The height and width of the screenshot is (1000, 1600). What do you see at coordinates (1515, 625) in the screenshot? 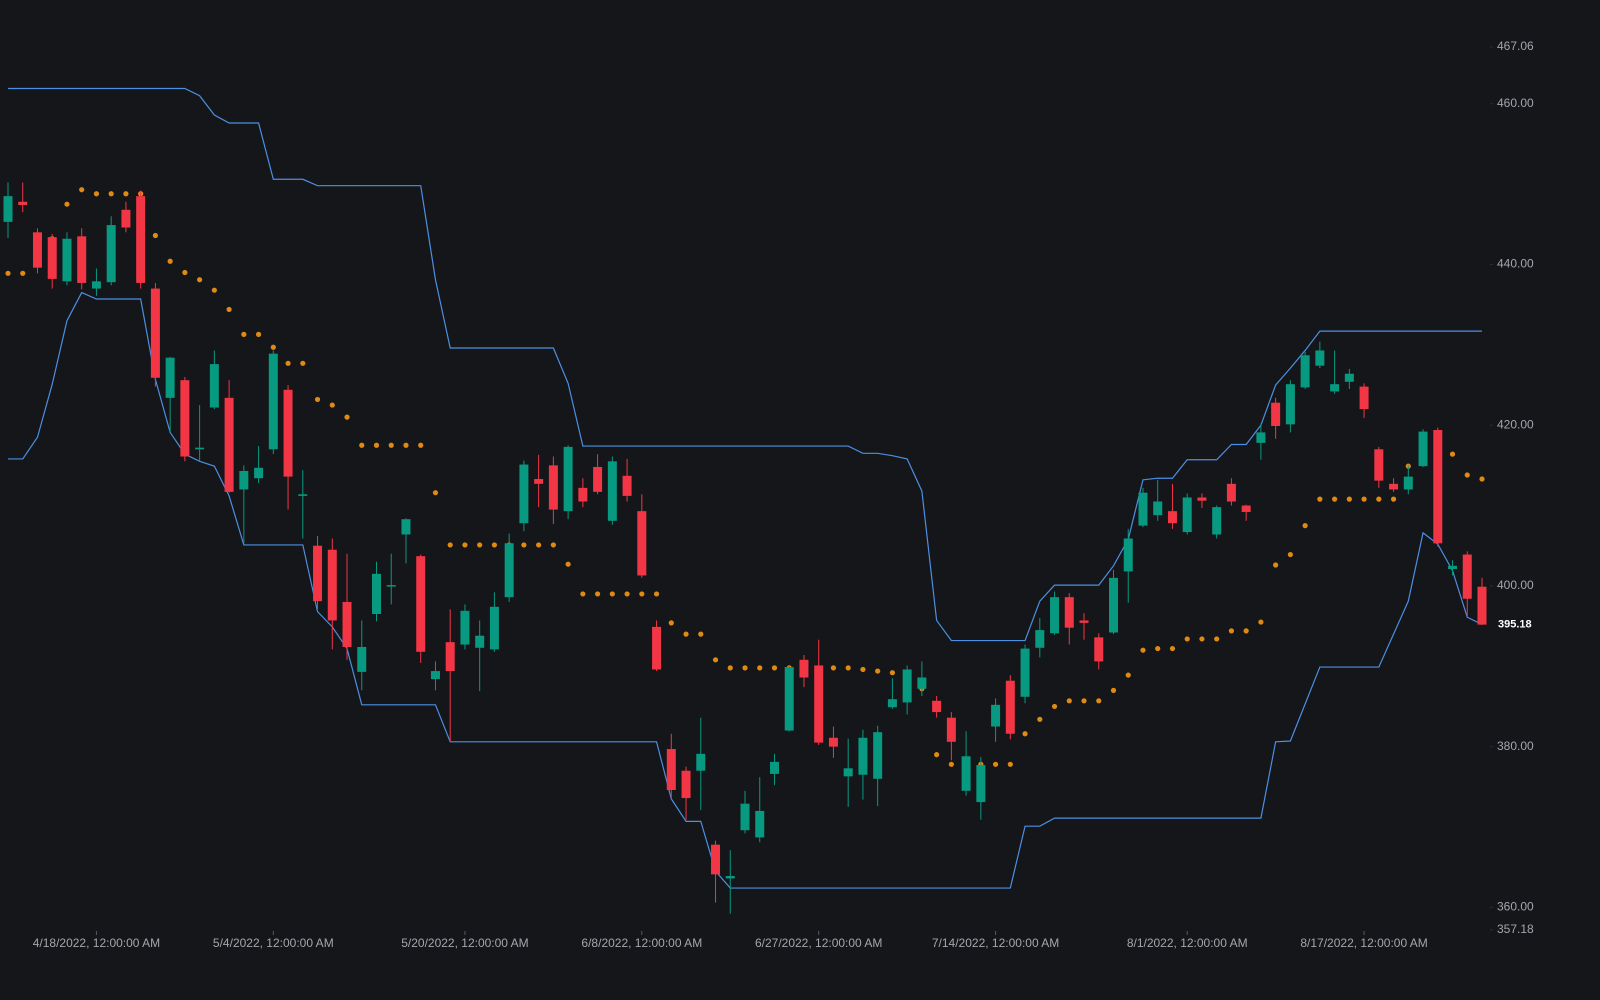
I see `last-price-label: 395.18` at bounding box center [1515, 625].